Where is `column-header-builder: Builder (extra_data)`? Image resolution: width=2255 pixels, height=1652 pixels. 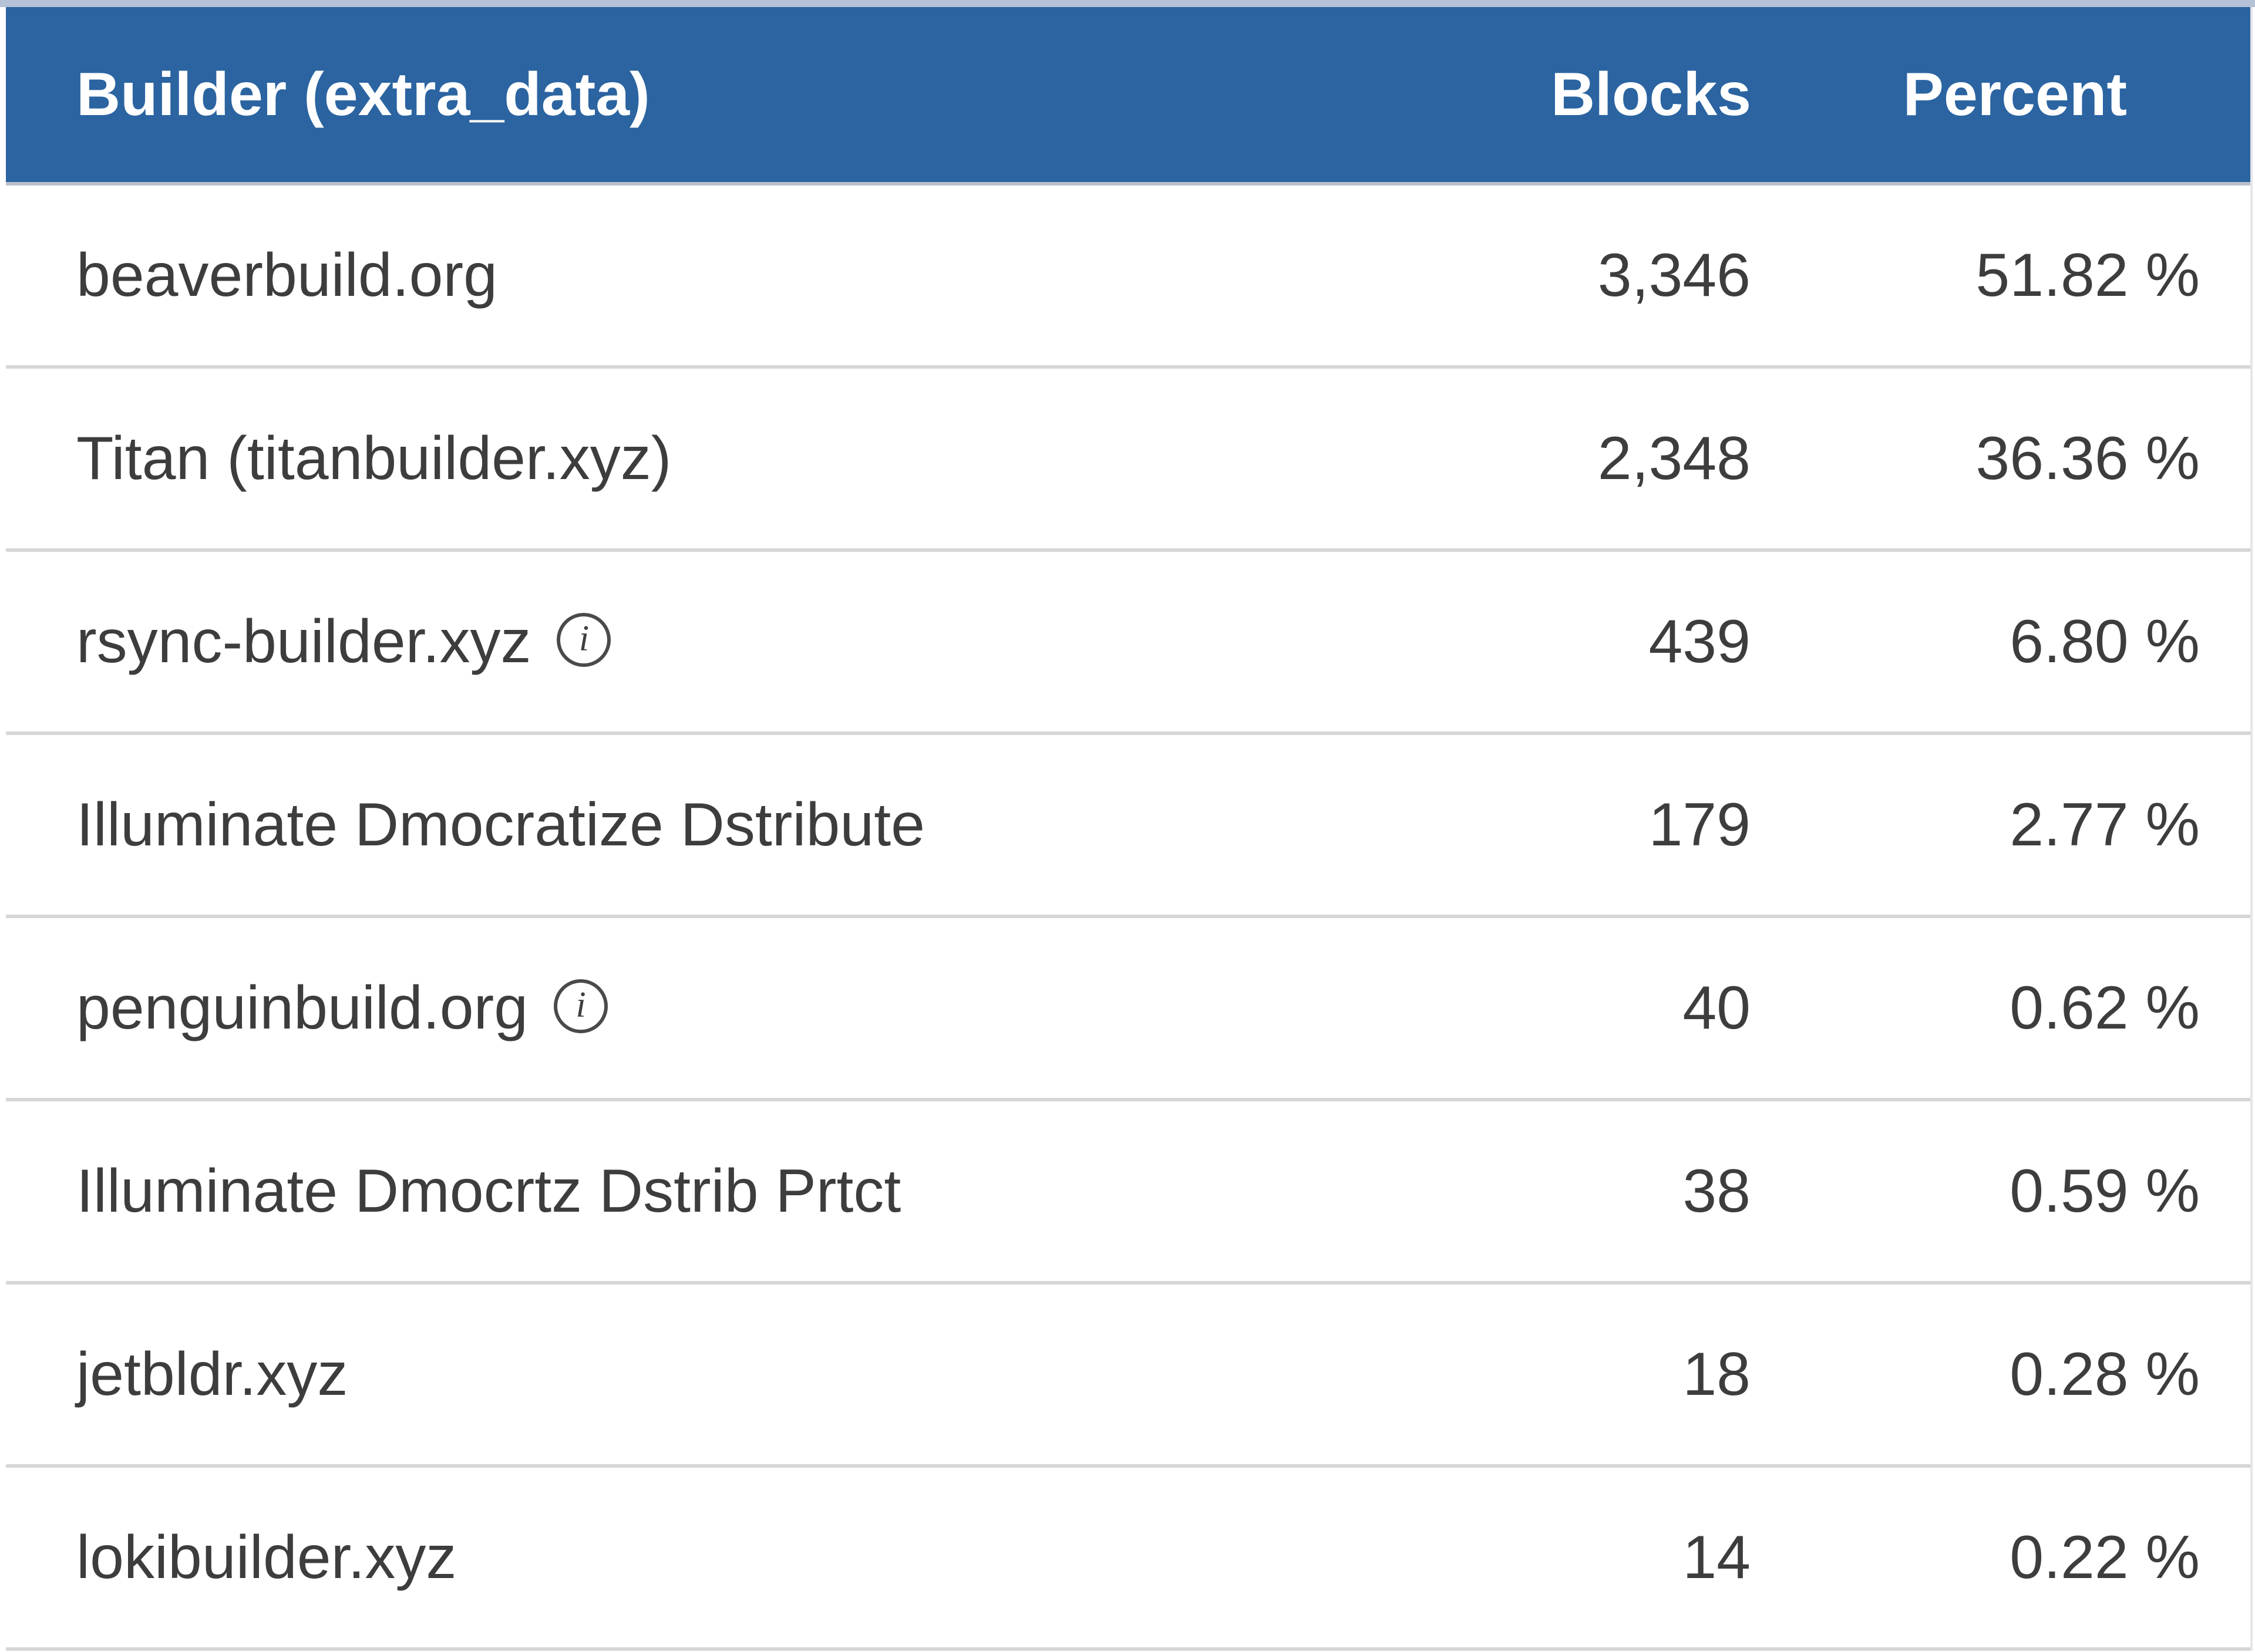 column-header-builder: Builder (extra_data) is located at coordinates (673, 96).